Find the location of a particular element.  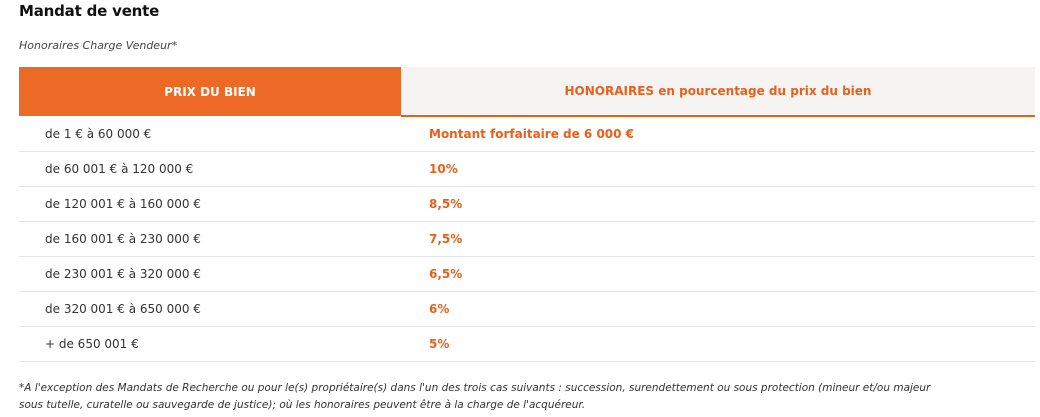

price-range-cell: de 230 001 € à 320 000 € is located at coordinates (210, 274).